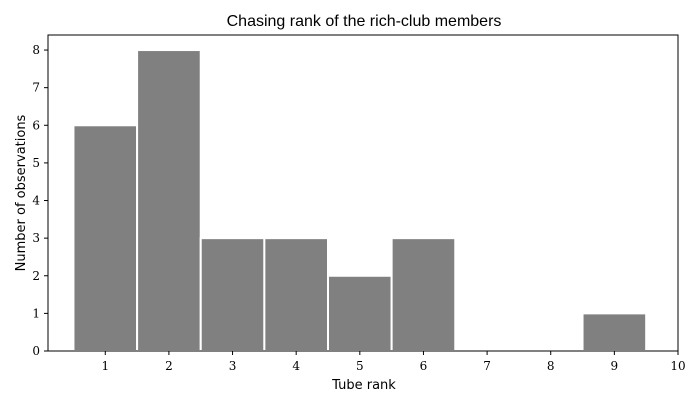  What do you see at coordinates (360, 366) in the screenshot?
I see `x-tick-label-5: 5` at bounding box center [360, 366].